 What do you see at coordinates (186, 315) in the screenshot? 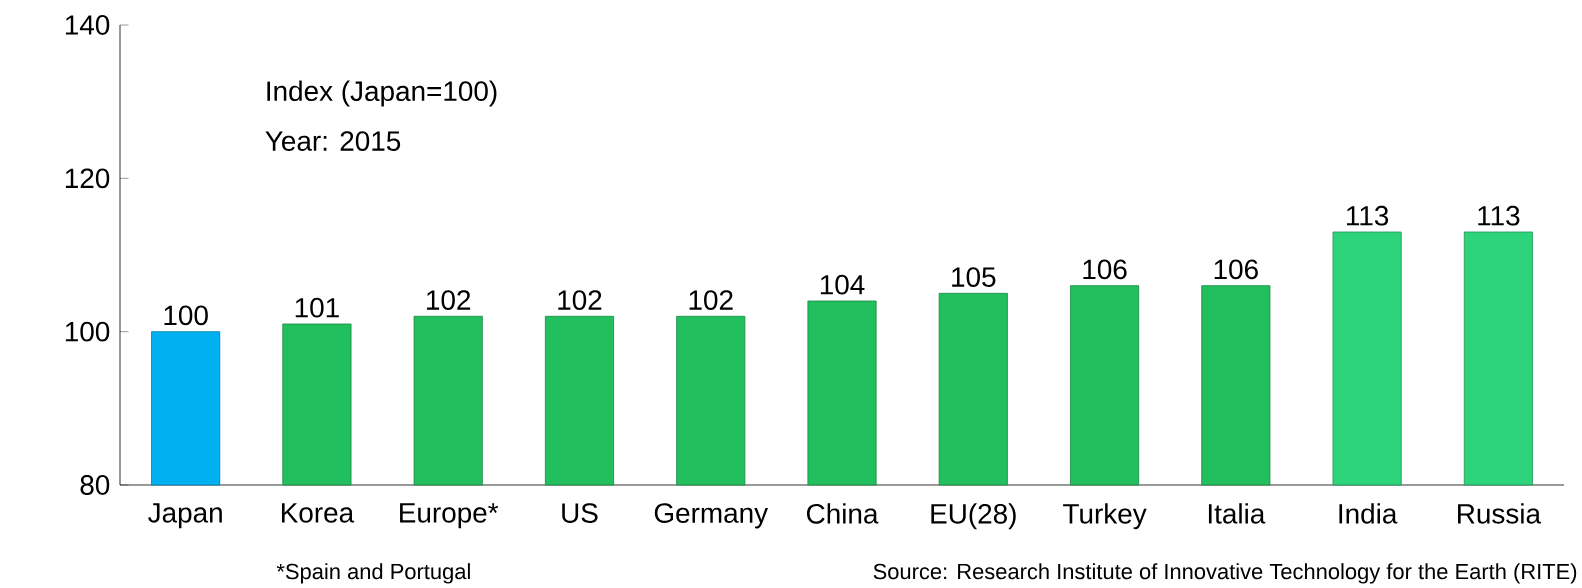
I see `data-label: 100` at bounding box center [186, 315].